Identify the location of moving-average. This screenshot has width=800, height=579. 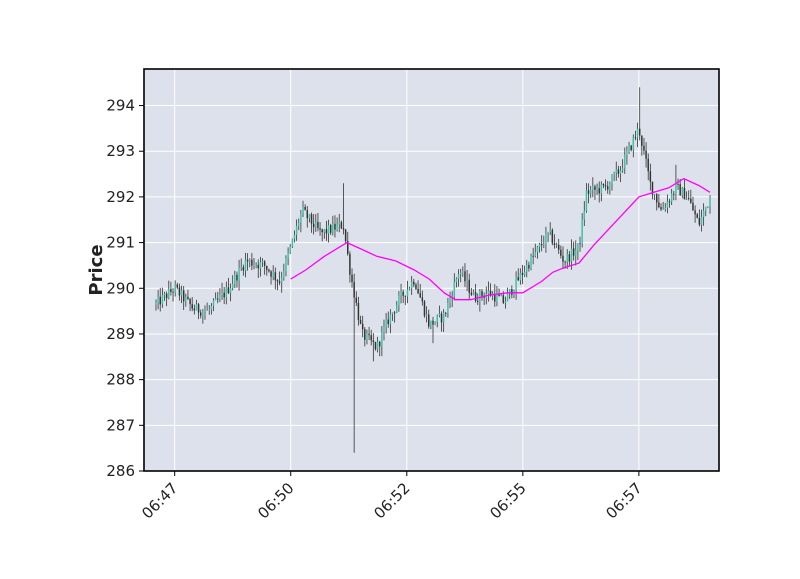
(500, 239).